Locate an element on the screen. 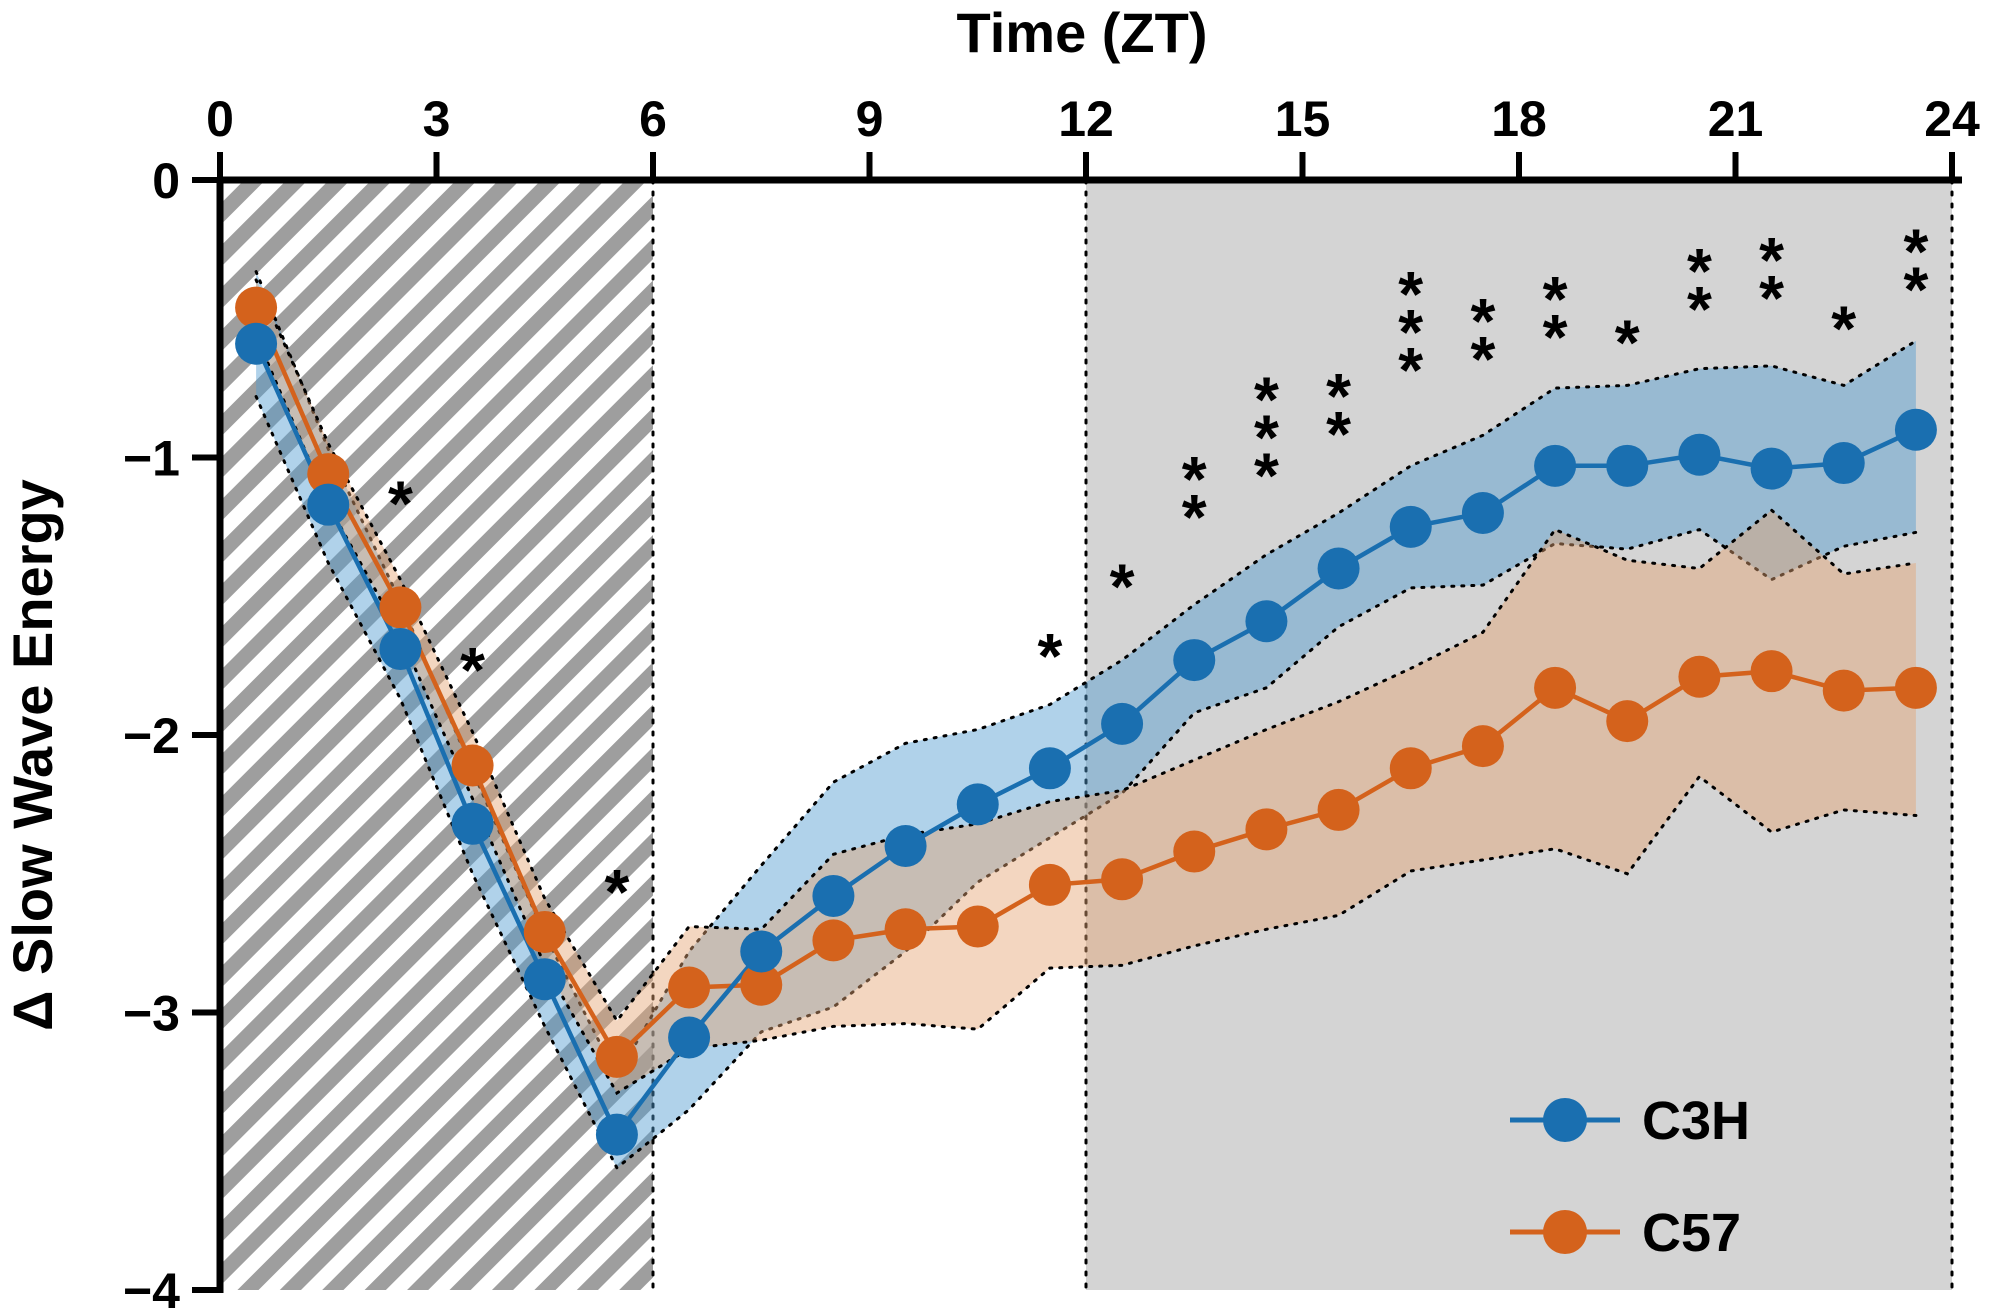  legend-marker-c57 is located at coordinates (1565, 1232).